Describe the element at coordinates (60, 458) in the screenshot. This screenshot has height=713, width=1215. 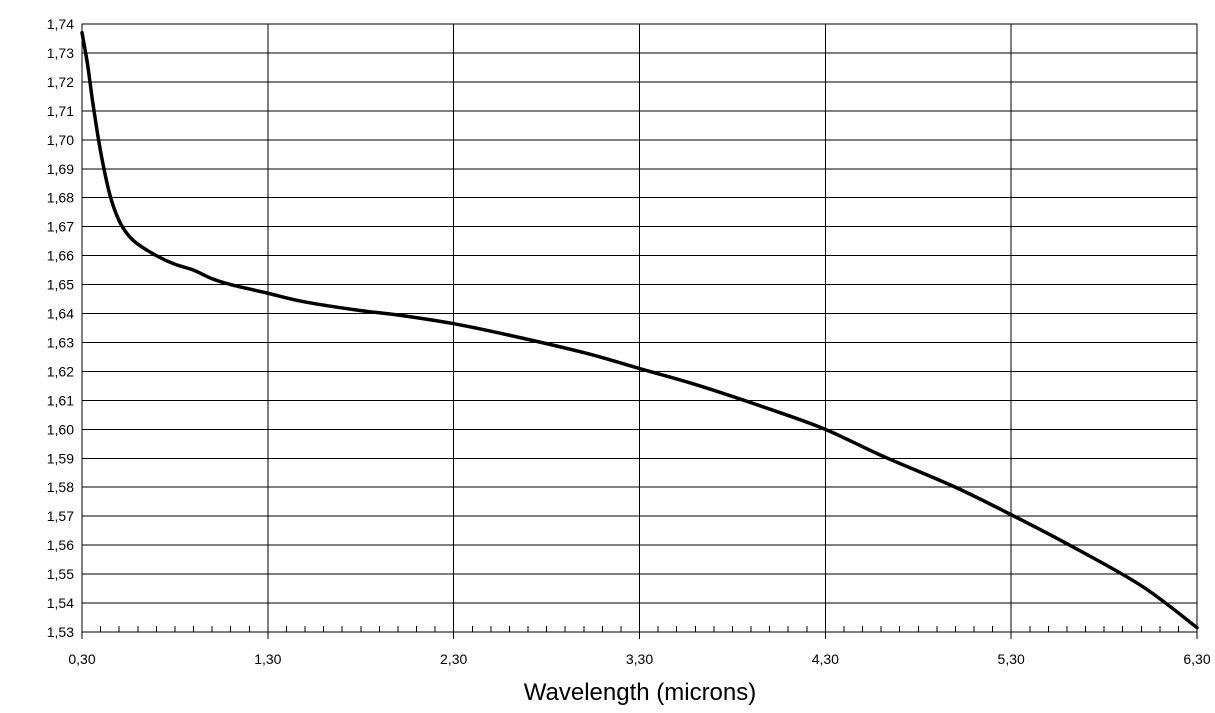
I see `y-tick-label: 1,59` at that location.